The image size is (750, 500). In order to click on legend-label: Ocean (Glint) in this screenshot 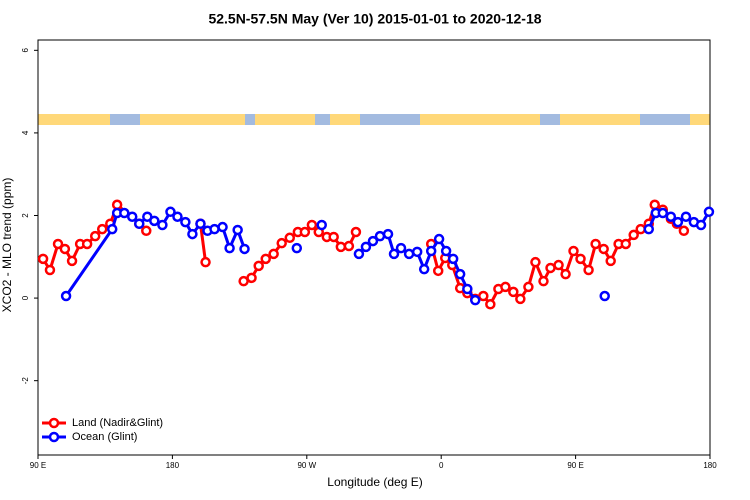, I will do `click(104, 437)`.